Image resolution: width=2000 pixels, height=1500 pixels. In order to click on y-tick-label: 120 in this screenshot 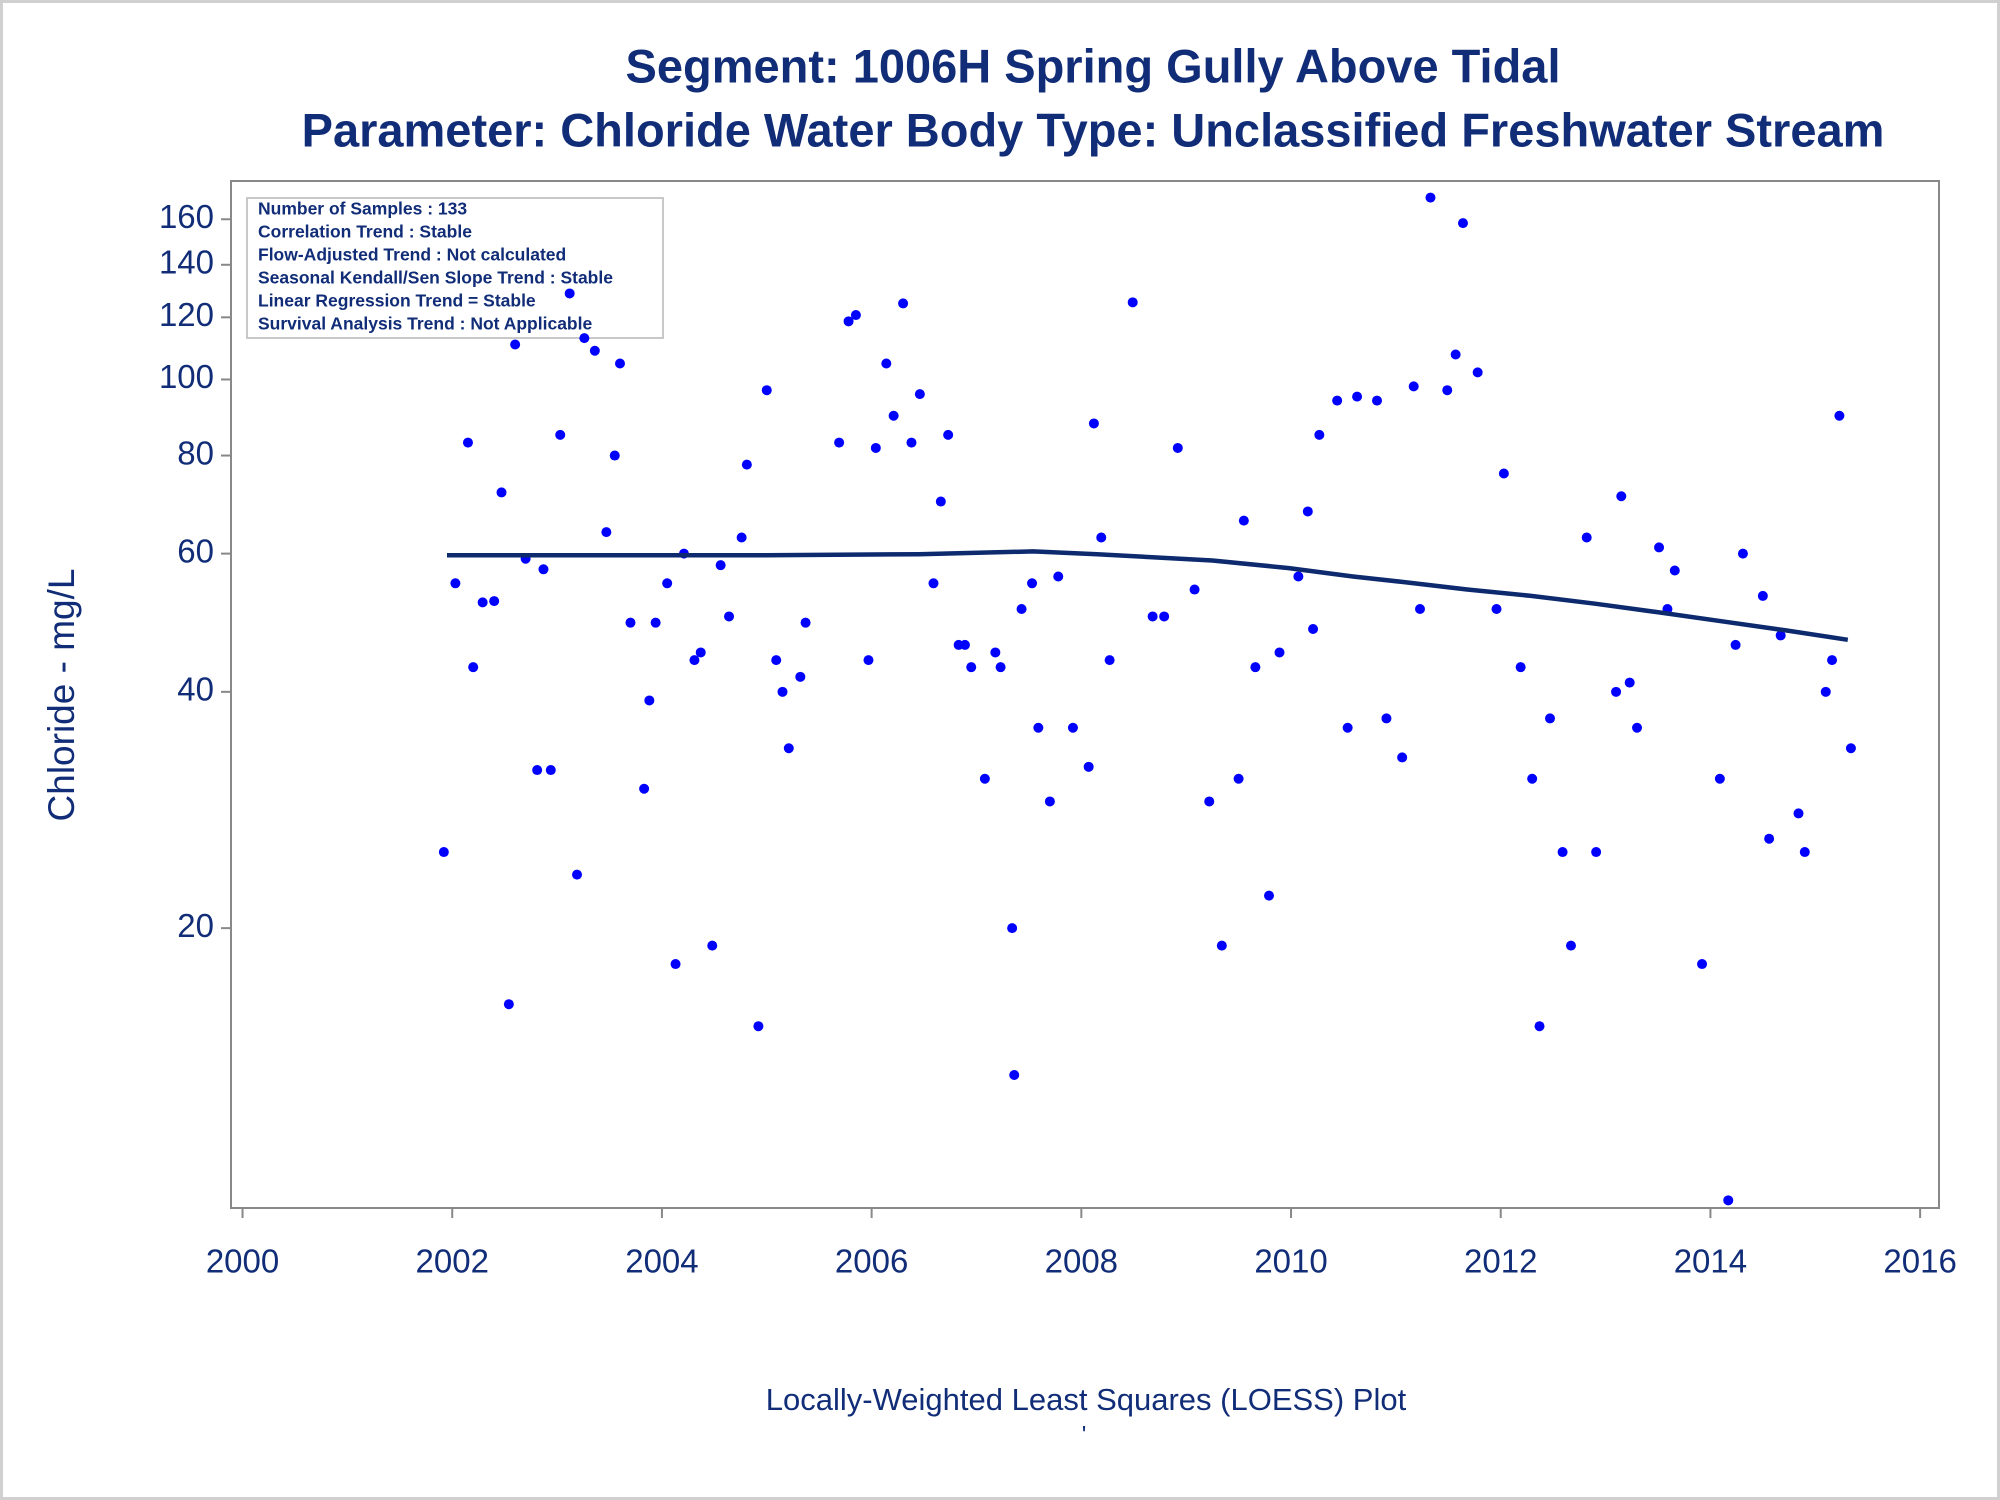, I will do `click(186, 314)`.